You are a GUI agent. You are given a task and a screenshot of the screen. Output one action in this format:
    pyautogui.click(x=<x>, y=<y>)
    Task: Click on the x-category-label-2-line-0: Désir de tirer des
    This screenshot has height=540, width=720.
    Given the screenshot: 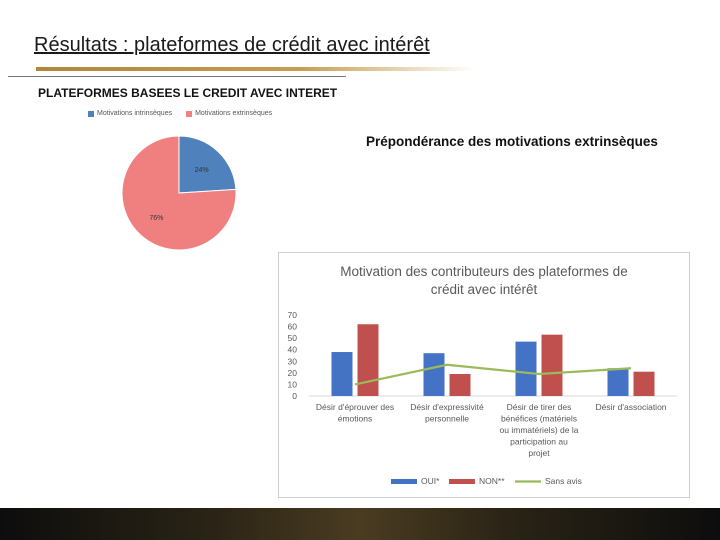 What is the action you would take?
    pyautogui.click(x=539, y=407)
    